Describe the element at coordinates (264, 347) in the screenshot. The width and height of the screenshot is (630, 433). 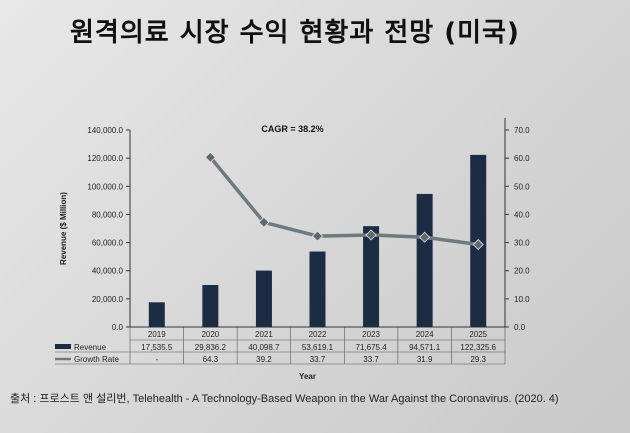
I see `revenue-data-label: 40,098.7` at that location.